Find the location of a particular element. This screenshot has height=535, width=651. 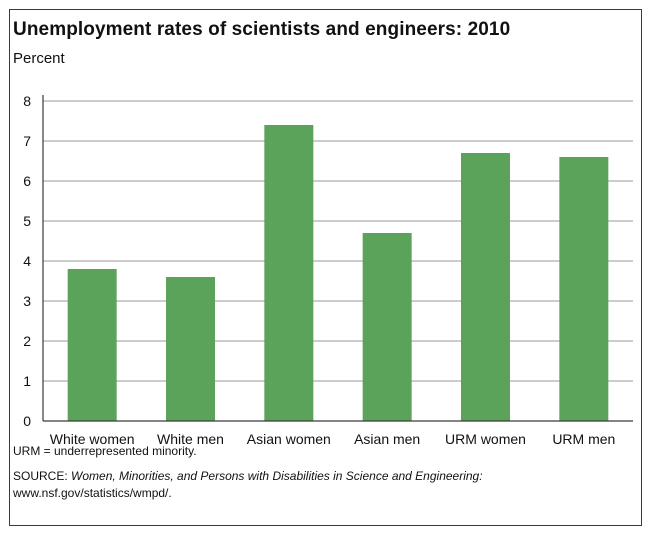

y-tick-label: 5 is located at coordinates (27, 221).